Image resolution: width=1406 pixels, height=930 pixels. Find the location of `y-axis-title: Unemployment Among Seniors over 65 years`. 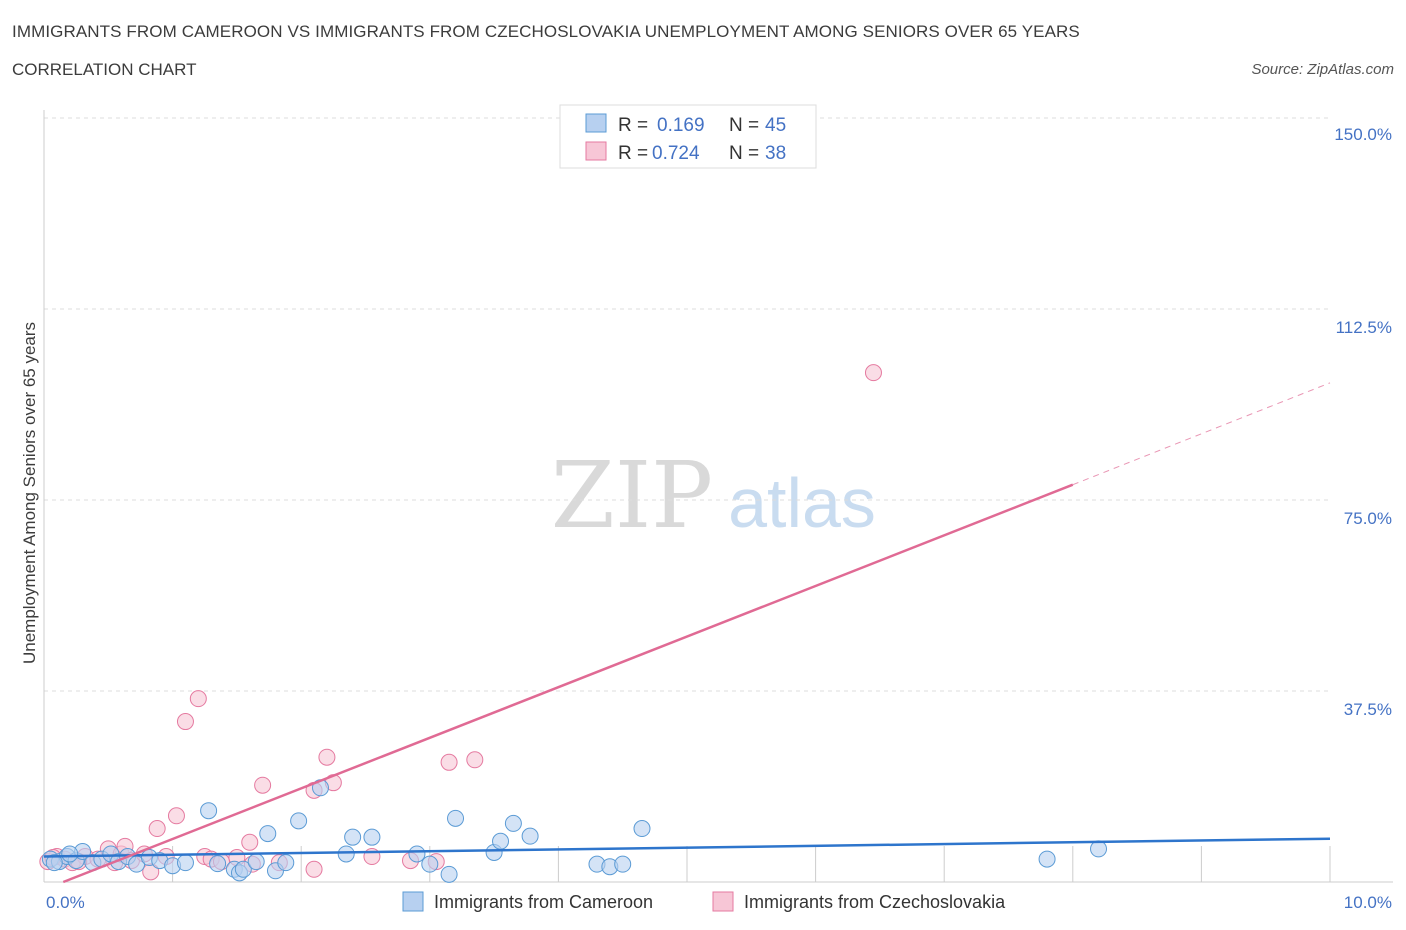

y-axis-title: Unemployment Among Seniors over 65 years is located at coordinates (29, 493).